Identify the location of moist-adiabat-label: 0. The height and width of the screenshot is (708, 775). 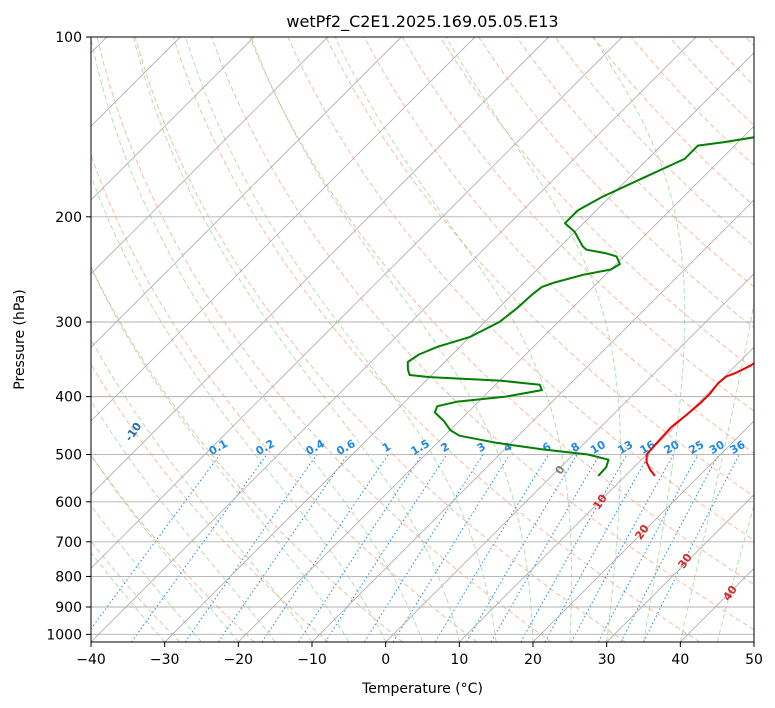
(560, 470).